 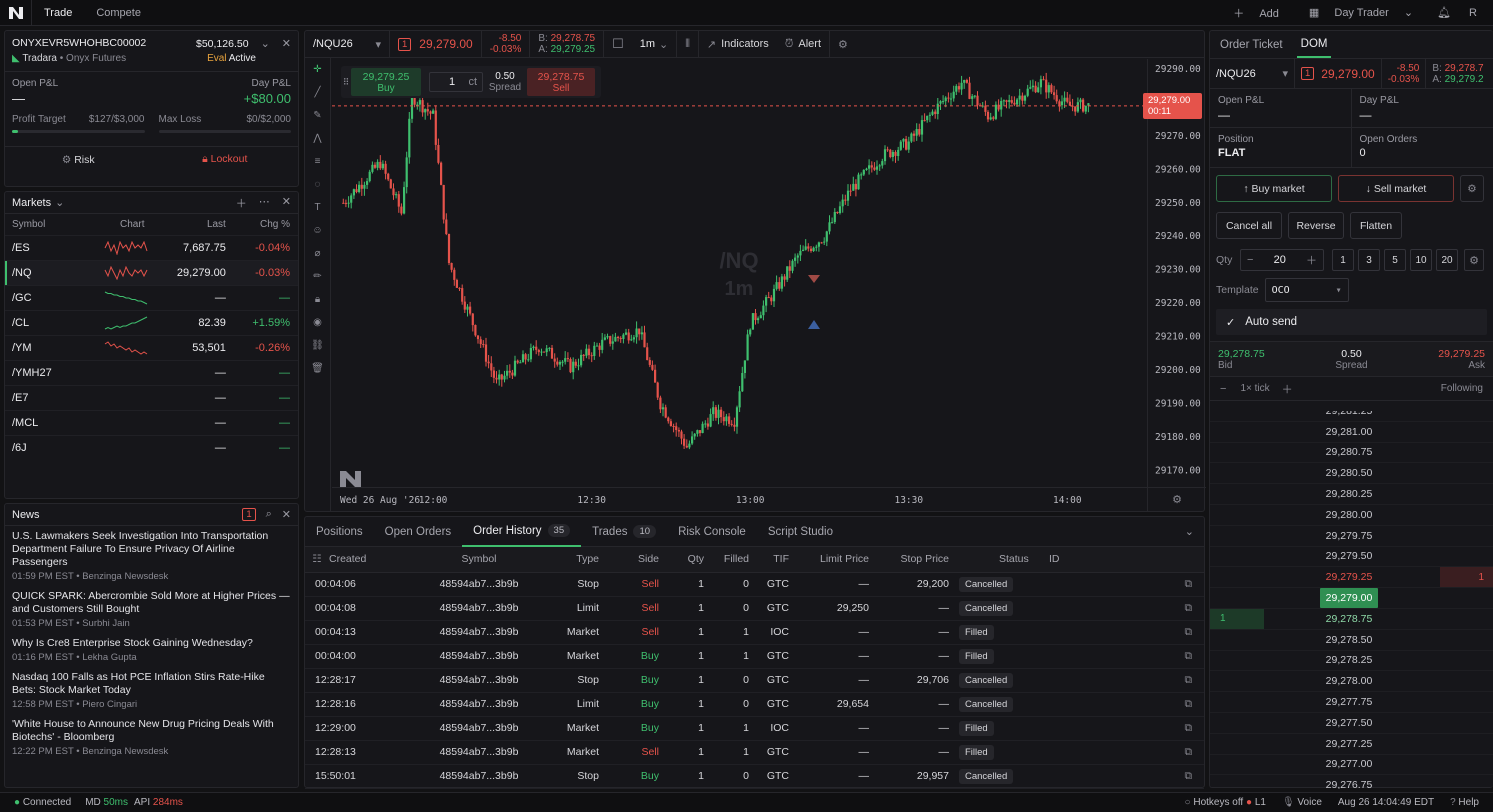 What do you see at coordinates (1237, 618) in the screenshot?
I see `dom-bid-size: 1` at bounding box center [1237, 618].